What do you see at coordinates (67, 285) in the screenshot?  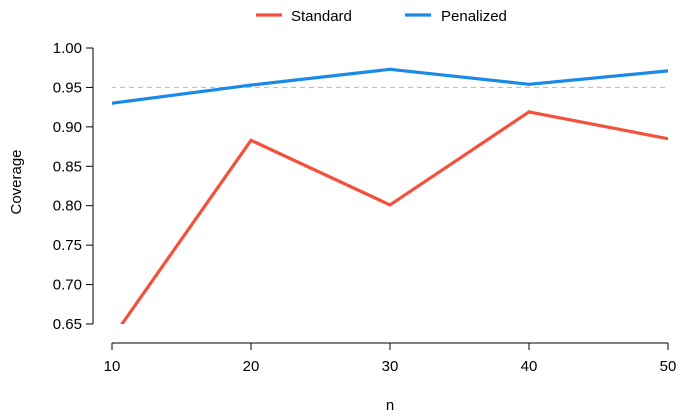 I see `y-tick-label: 0.70` at bounding box center [67, 285].